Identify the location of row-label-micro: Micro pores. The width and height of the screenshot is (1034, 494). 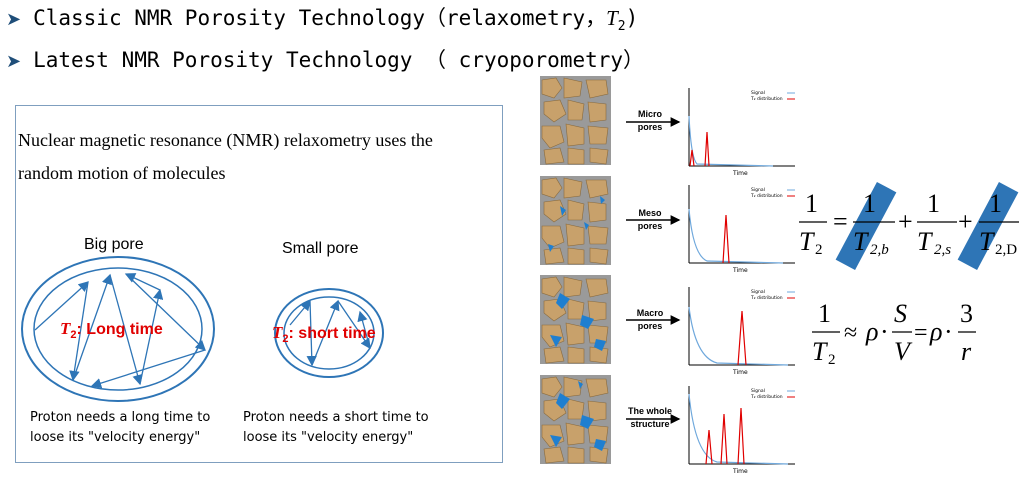
(650, 120).